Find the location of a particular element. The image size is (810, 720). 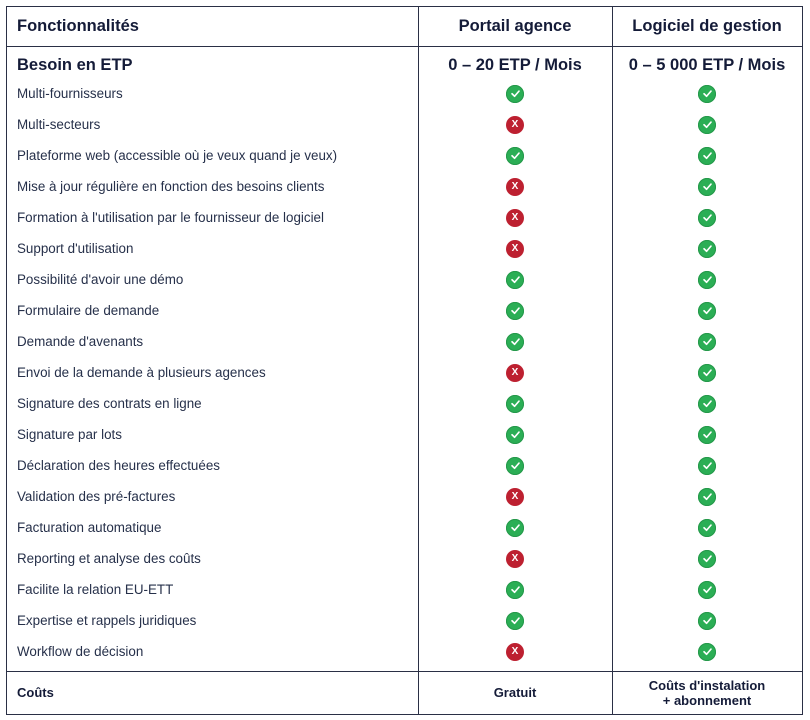

etp-portal: 0 – 20 ETP / Mois is located at coordinates (515, 64).